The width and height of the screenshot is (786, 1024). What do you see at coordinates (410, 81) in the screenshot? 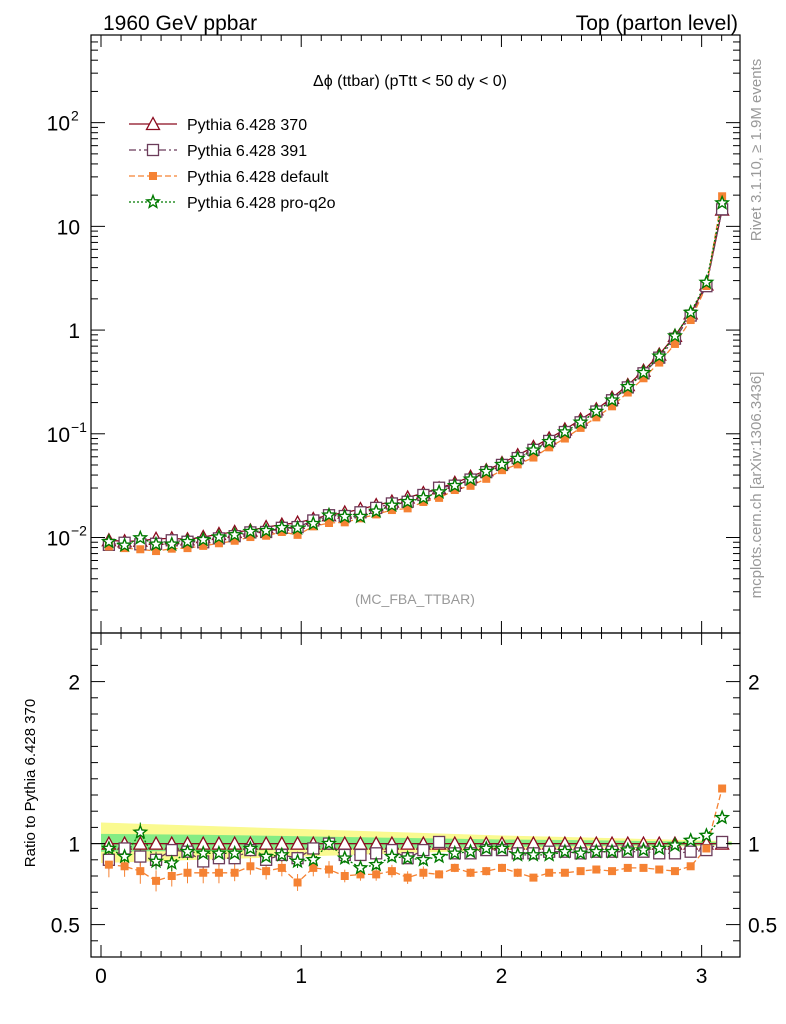
I see `chart-title: Δϕ (ttbar) (pTtt < 50 dy < 0)` at bounding box center [410, 81].